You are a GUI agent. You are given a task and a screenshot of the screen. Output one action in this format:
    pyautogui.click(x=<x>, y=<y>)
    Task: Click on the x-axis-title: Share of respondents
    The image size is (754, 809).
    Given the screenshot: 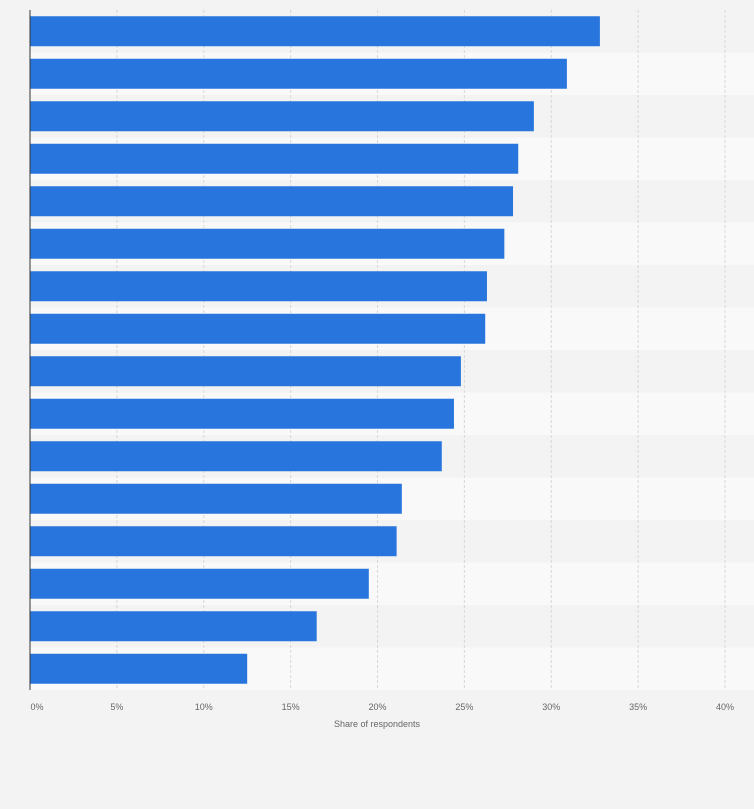 What is the action you would take?
    pyautogui.click(x=377, y=724)
    